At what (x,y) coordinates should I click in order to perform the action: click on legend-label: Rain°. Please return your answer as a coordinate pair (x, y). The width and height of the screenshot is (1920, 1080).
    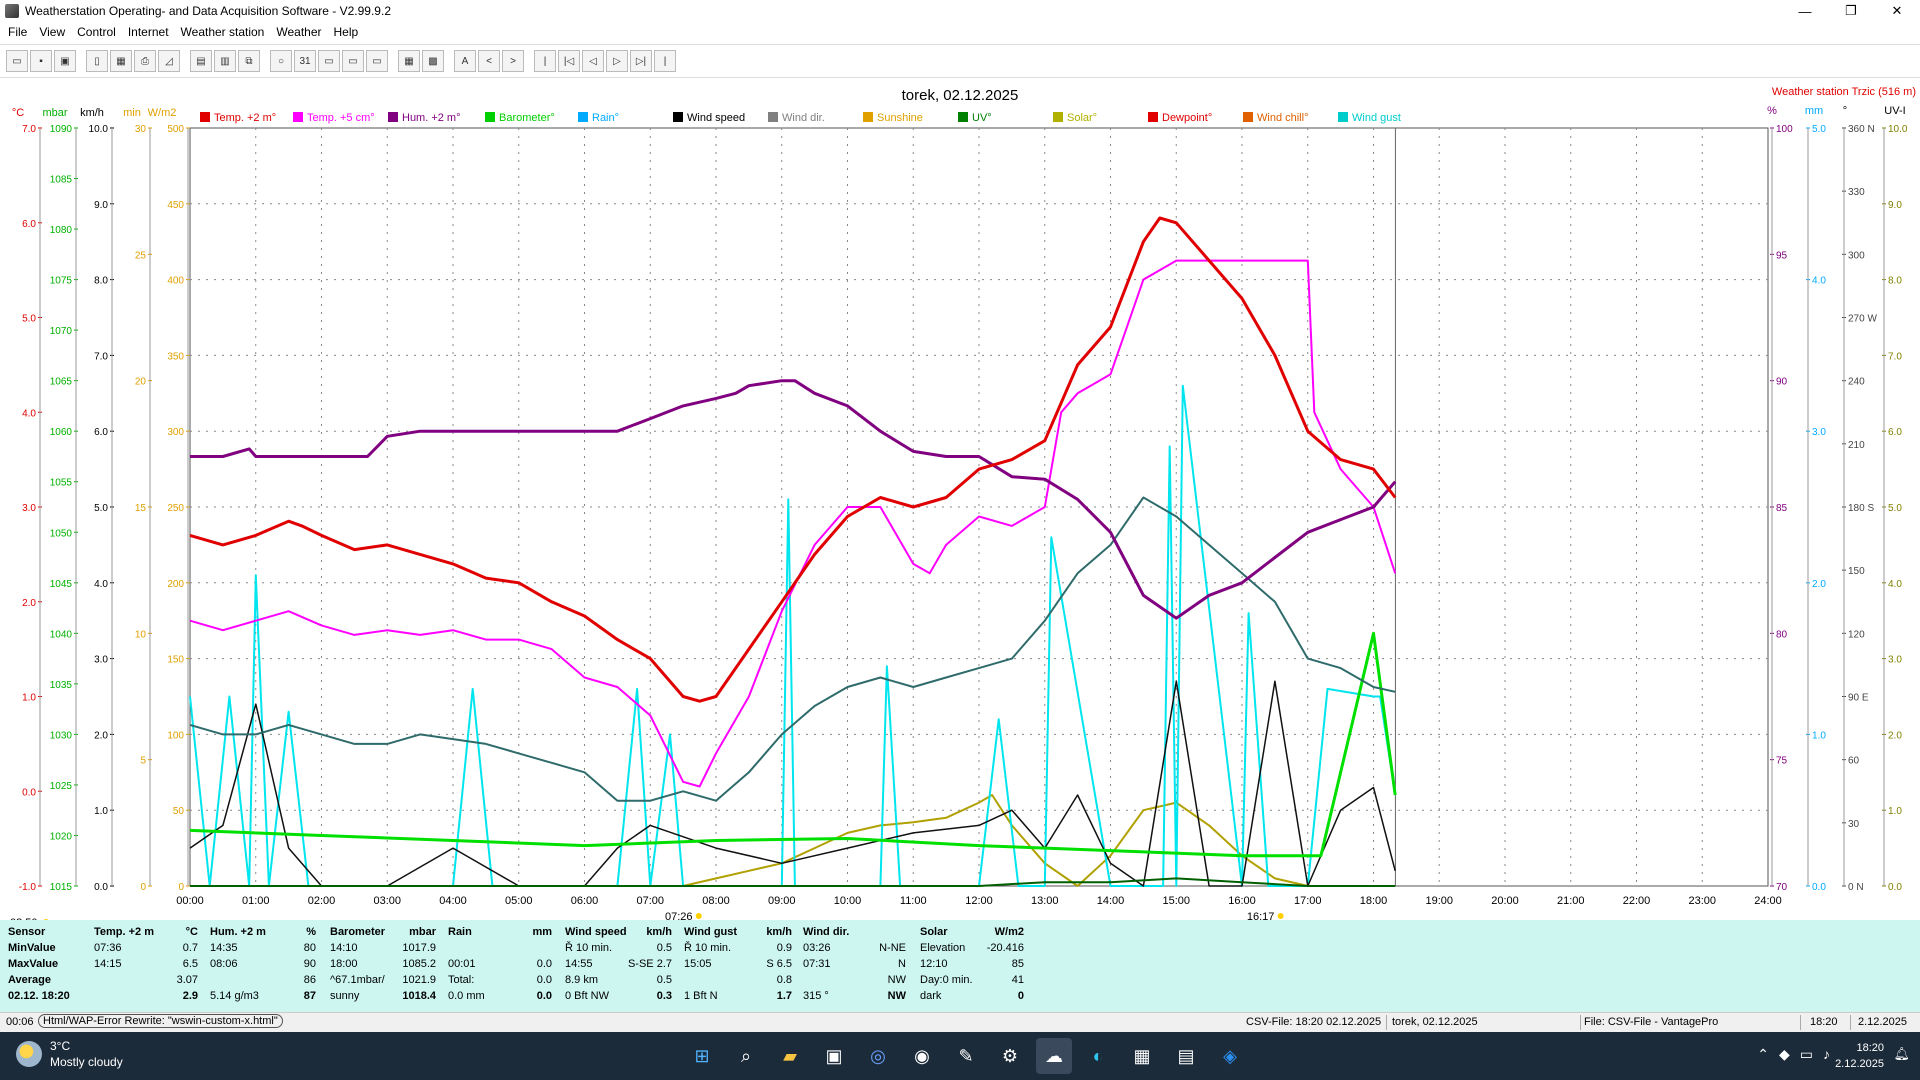
    Looking at the image, I should click on (605, 118).